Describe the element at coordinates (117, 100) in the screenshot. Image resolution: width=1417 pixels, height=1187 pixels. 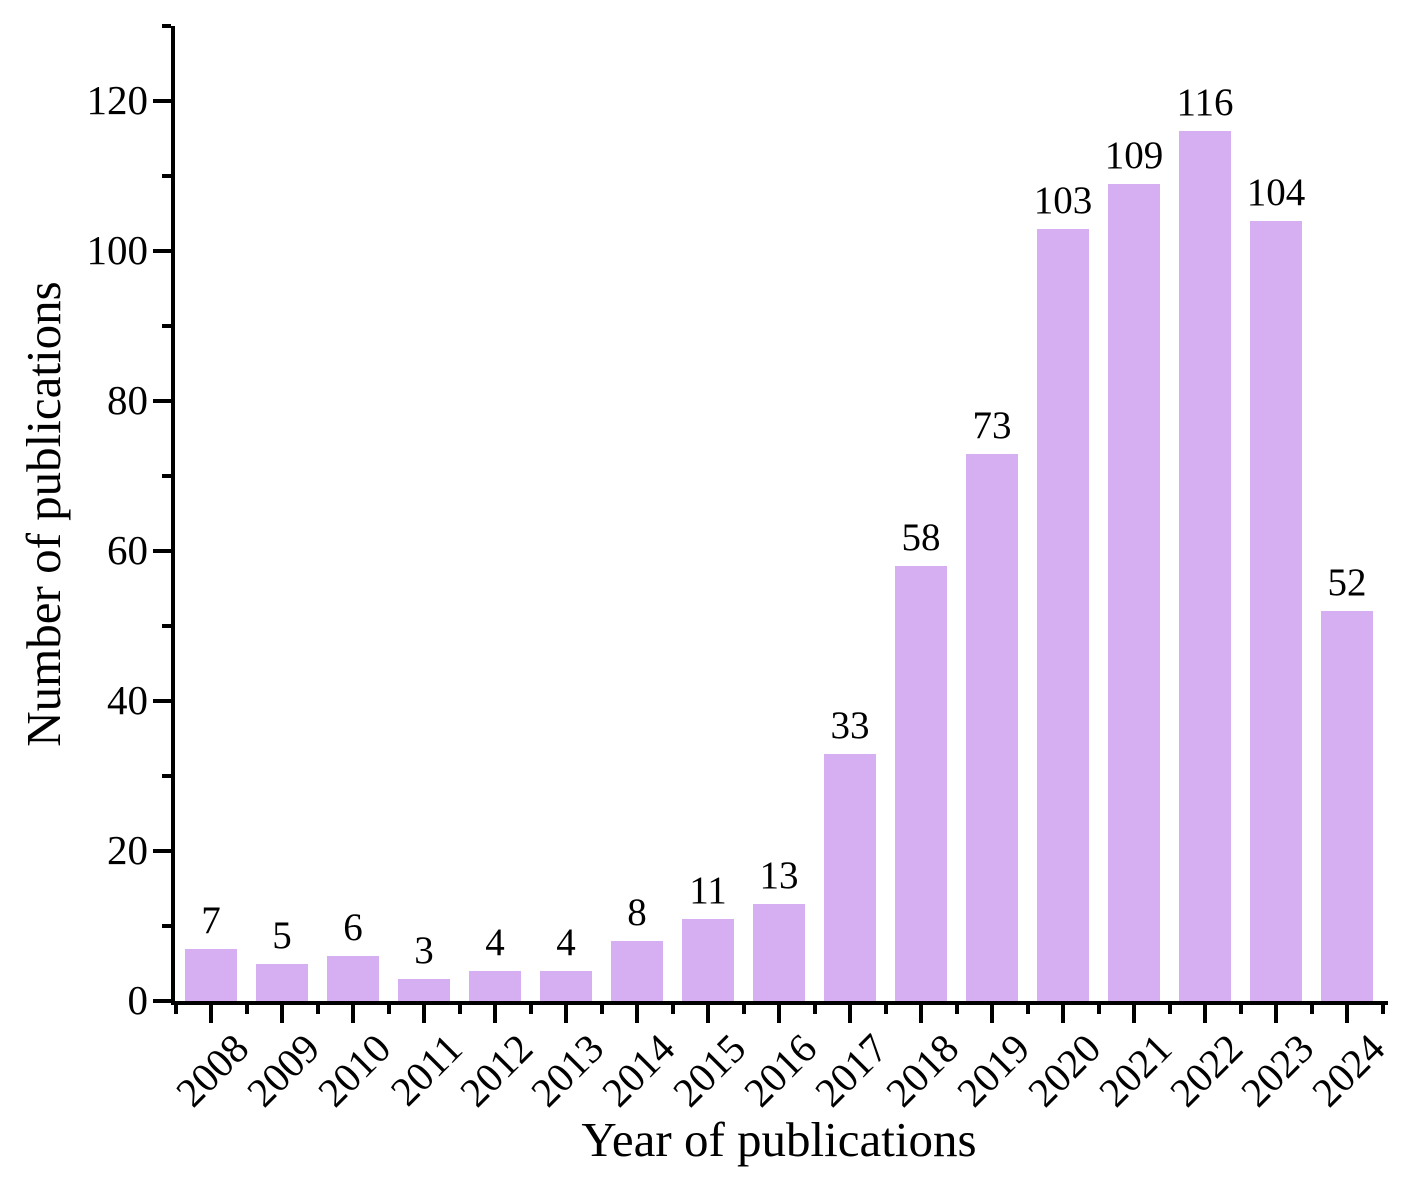
I see `y-tick-label: 120` at that location.